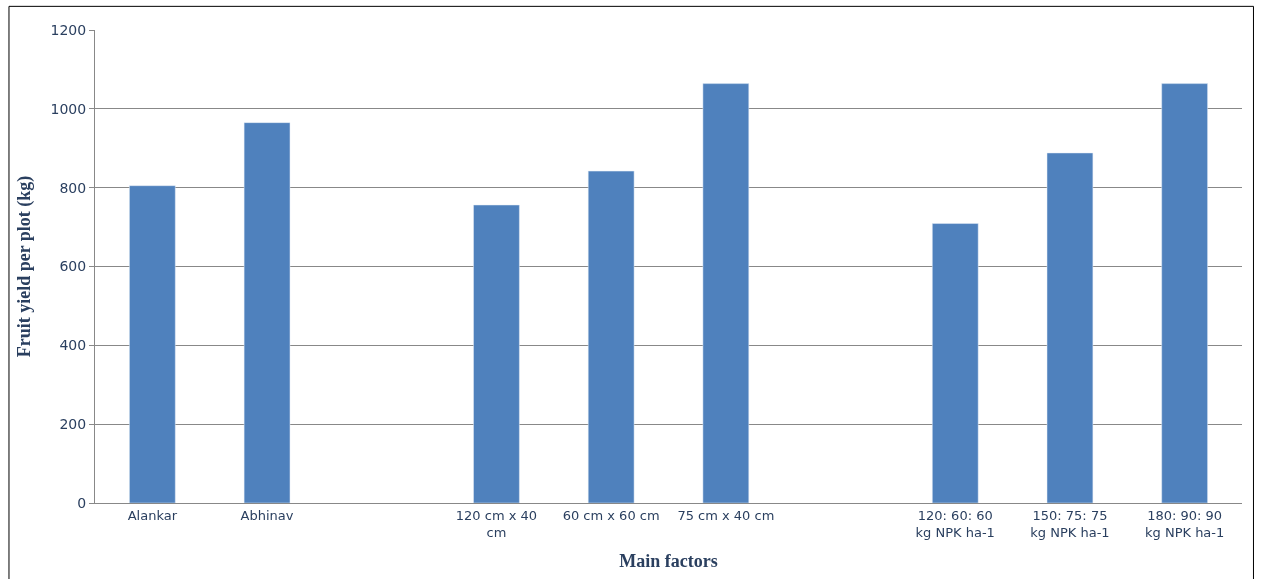 The width and height of the screenshot is (1262, 579). Describe the element at coordinates (955, 523) in the screenshot. I see `x-tick-label: 120: 60: 60 kg NPK ha-1` at that location.